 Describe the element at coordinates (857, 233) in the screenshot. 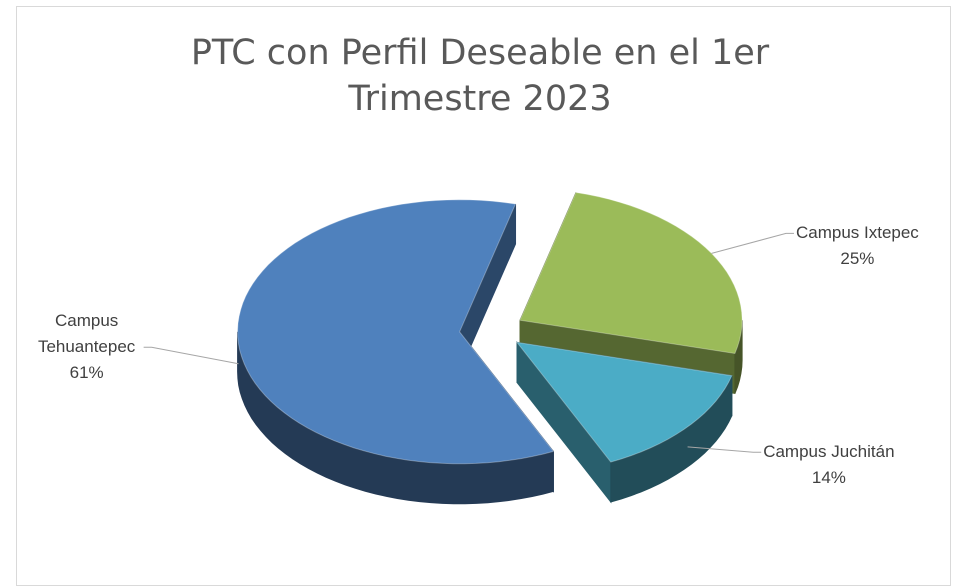

I see `category-label: Campus Ixtepec` at that location.